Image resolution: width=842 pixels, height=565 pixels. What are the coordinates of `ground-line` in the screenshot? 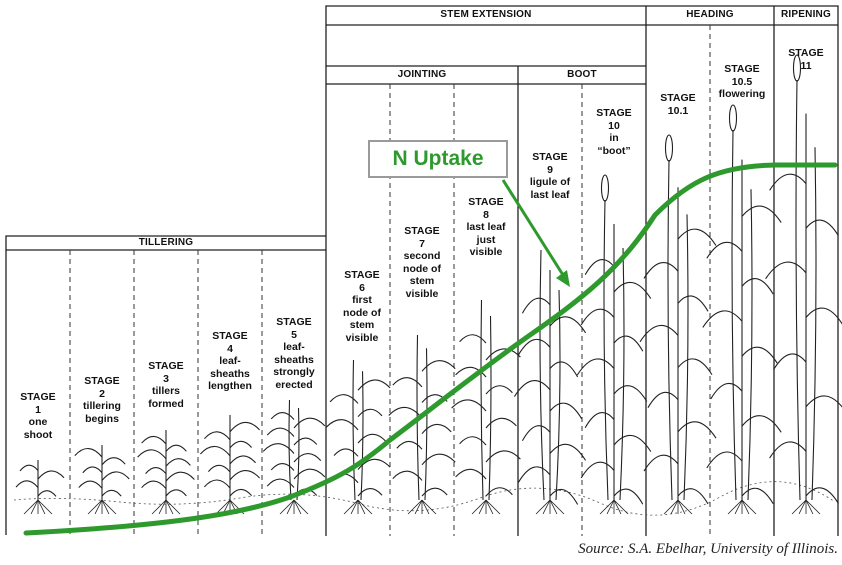 It's located at (424, 498).